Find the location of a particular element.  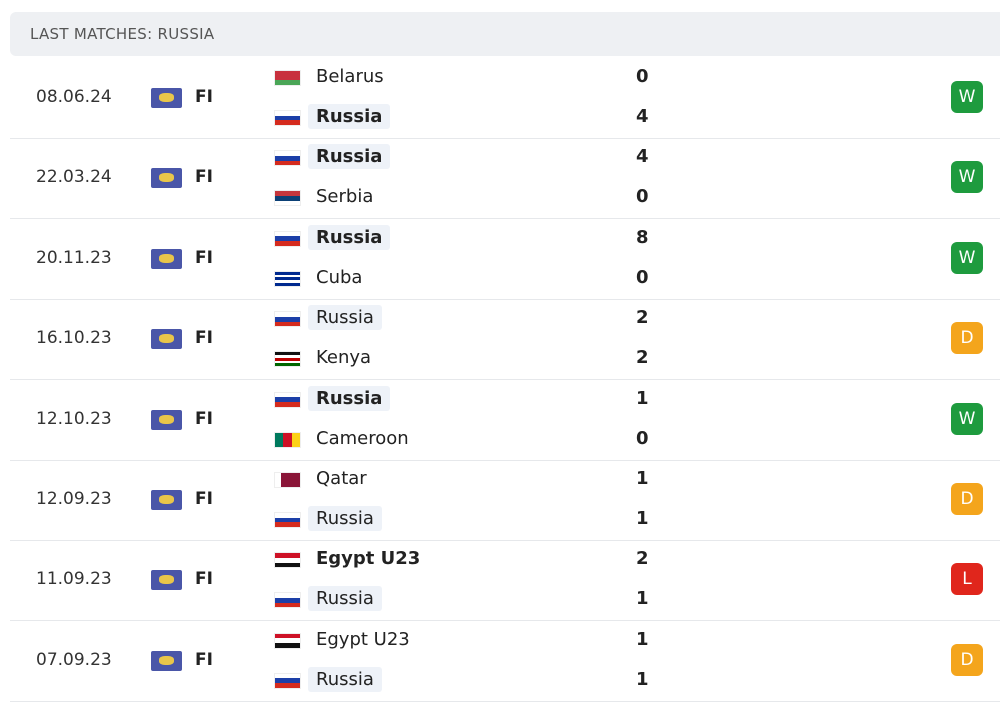

match-date: 20.11.23 is located at coordinates (74, 257).